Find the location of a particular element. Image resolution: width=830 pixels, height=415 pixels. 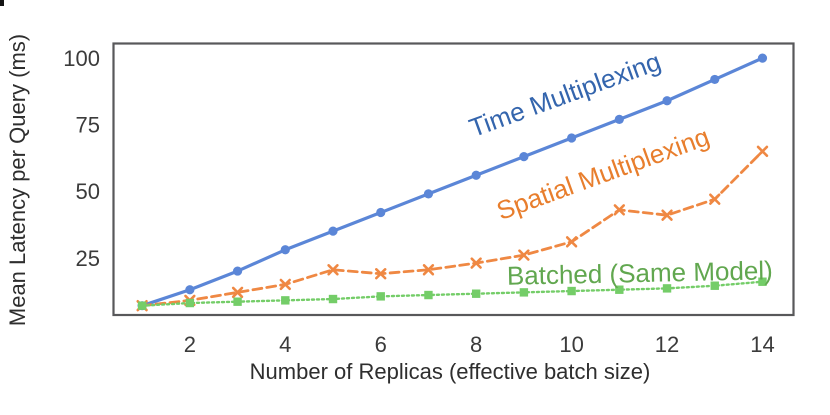

x-tick-label: 2 is located at coordinates (190, 344).